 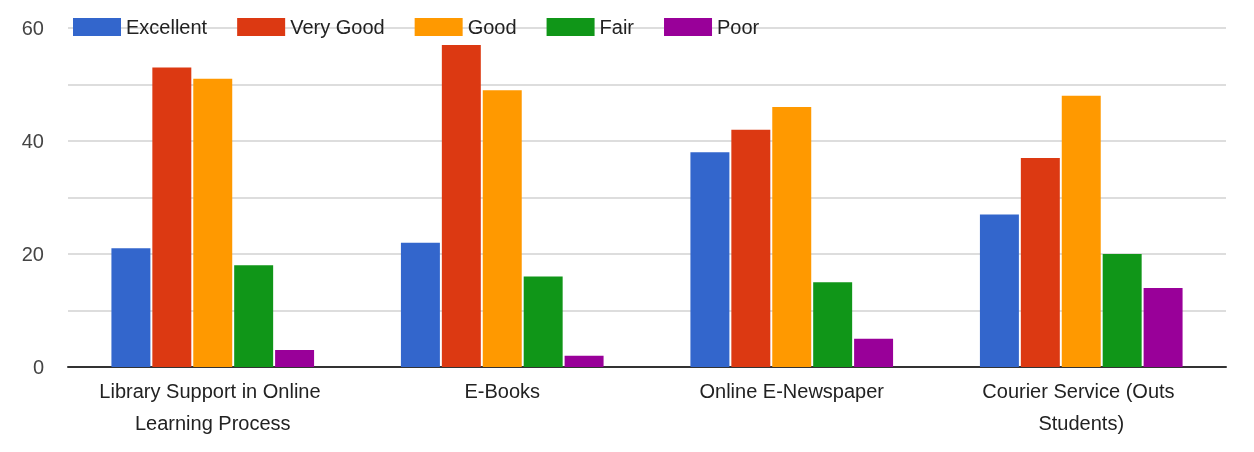 I want to click on y-tick-label: 0, so click(x=38, y=367).